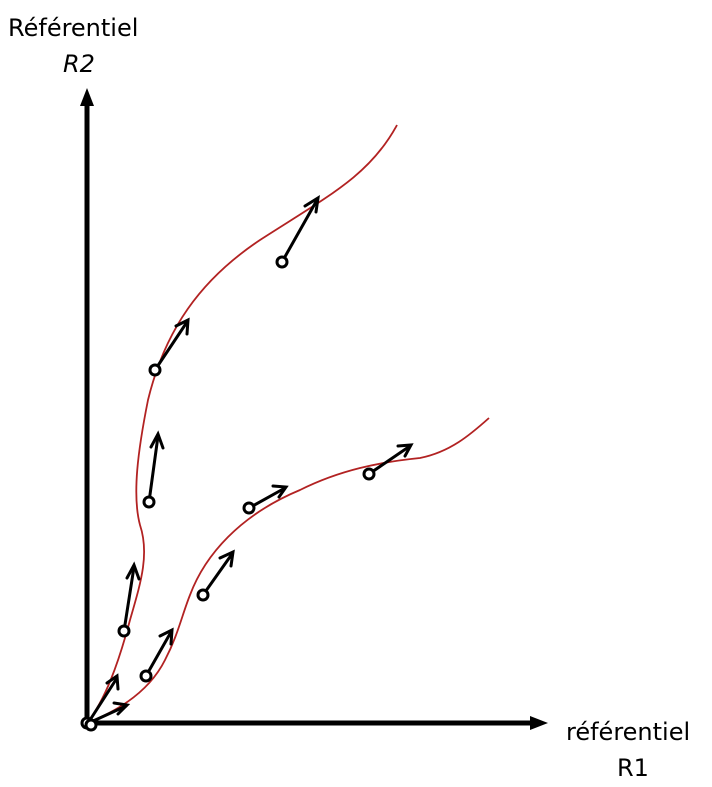 The width and height of the screenshot is (712, 787). What do you see at coordinates (87, 97) in the screenshot?
I see `y-axis-arrowhead-icon` at bounding box center [87, 97].